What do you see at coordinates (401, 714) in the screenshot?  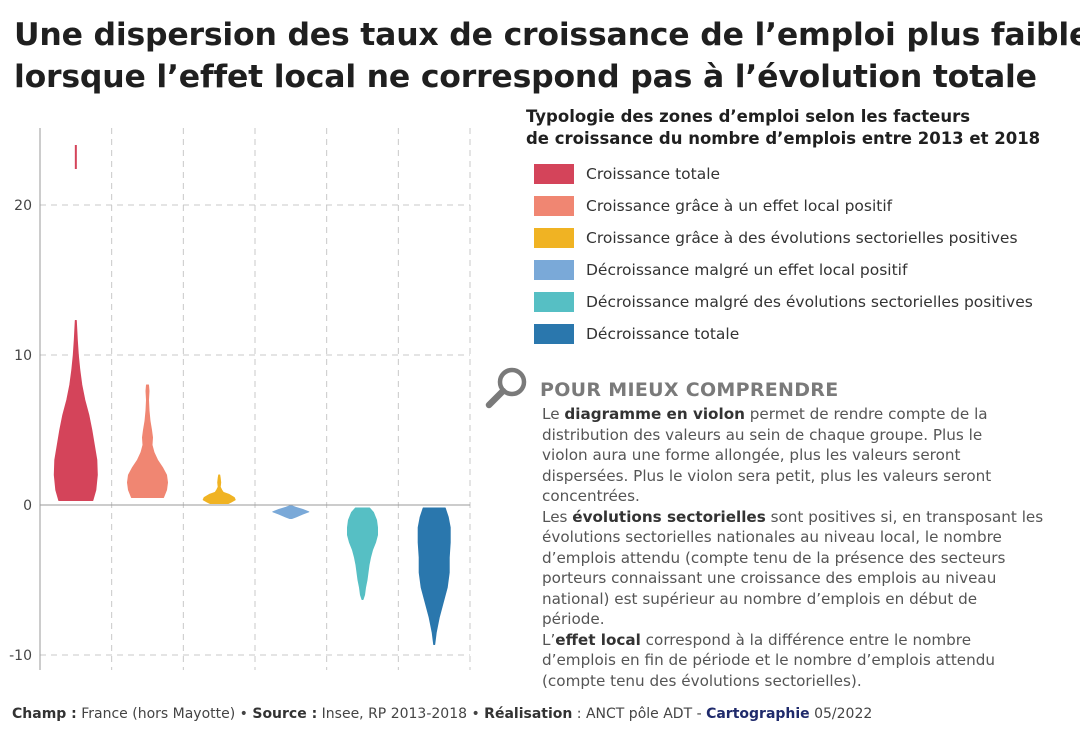 I see `source-value: Insee, RP 2013-2018 •` at bounding box center [401, 714].